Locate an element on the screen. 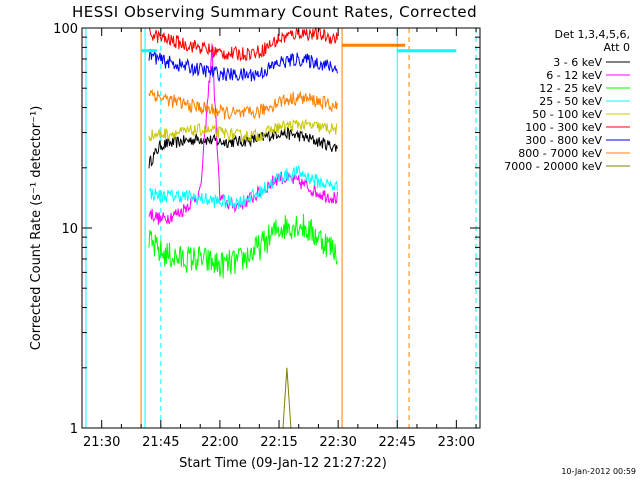  legend-label-0: 3 - 6 keV is located at coordinates (577, 62).